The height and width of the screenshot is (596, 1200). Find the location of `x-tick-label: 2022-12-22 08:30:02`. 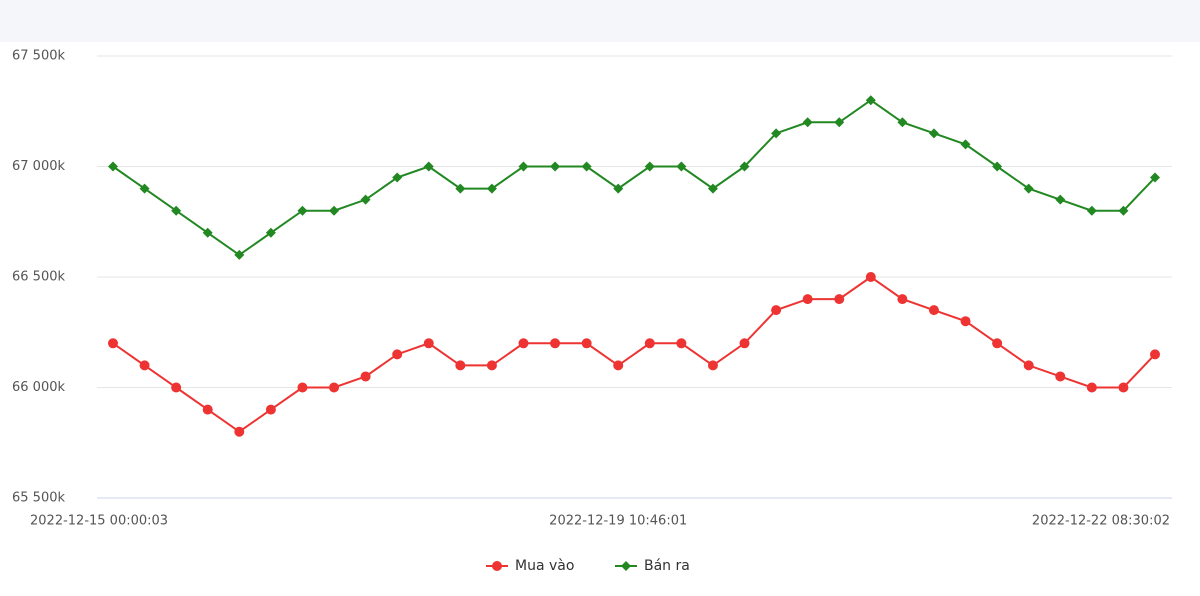

x-tick-label: 2022-12-22 08:30:02 is located at coordinates (1101, 521).